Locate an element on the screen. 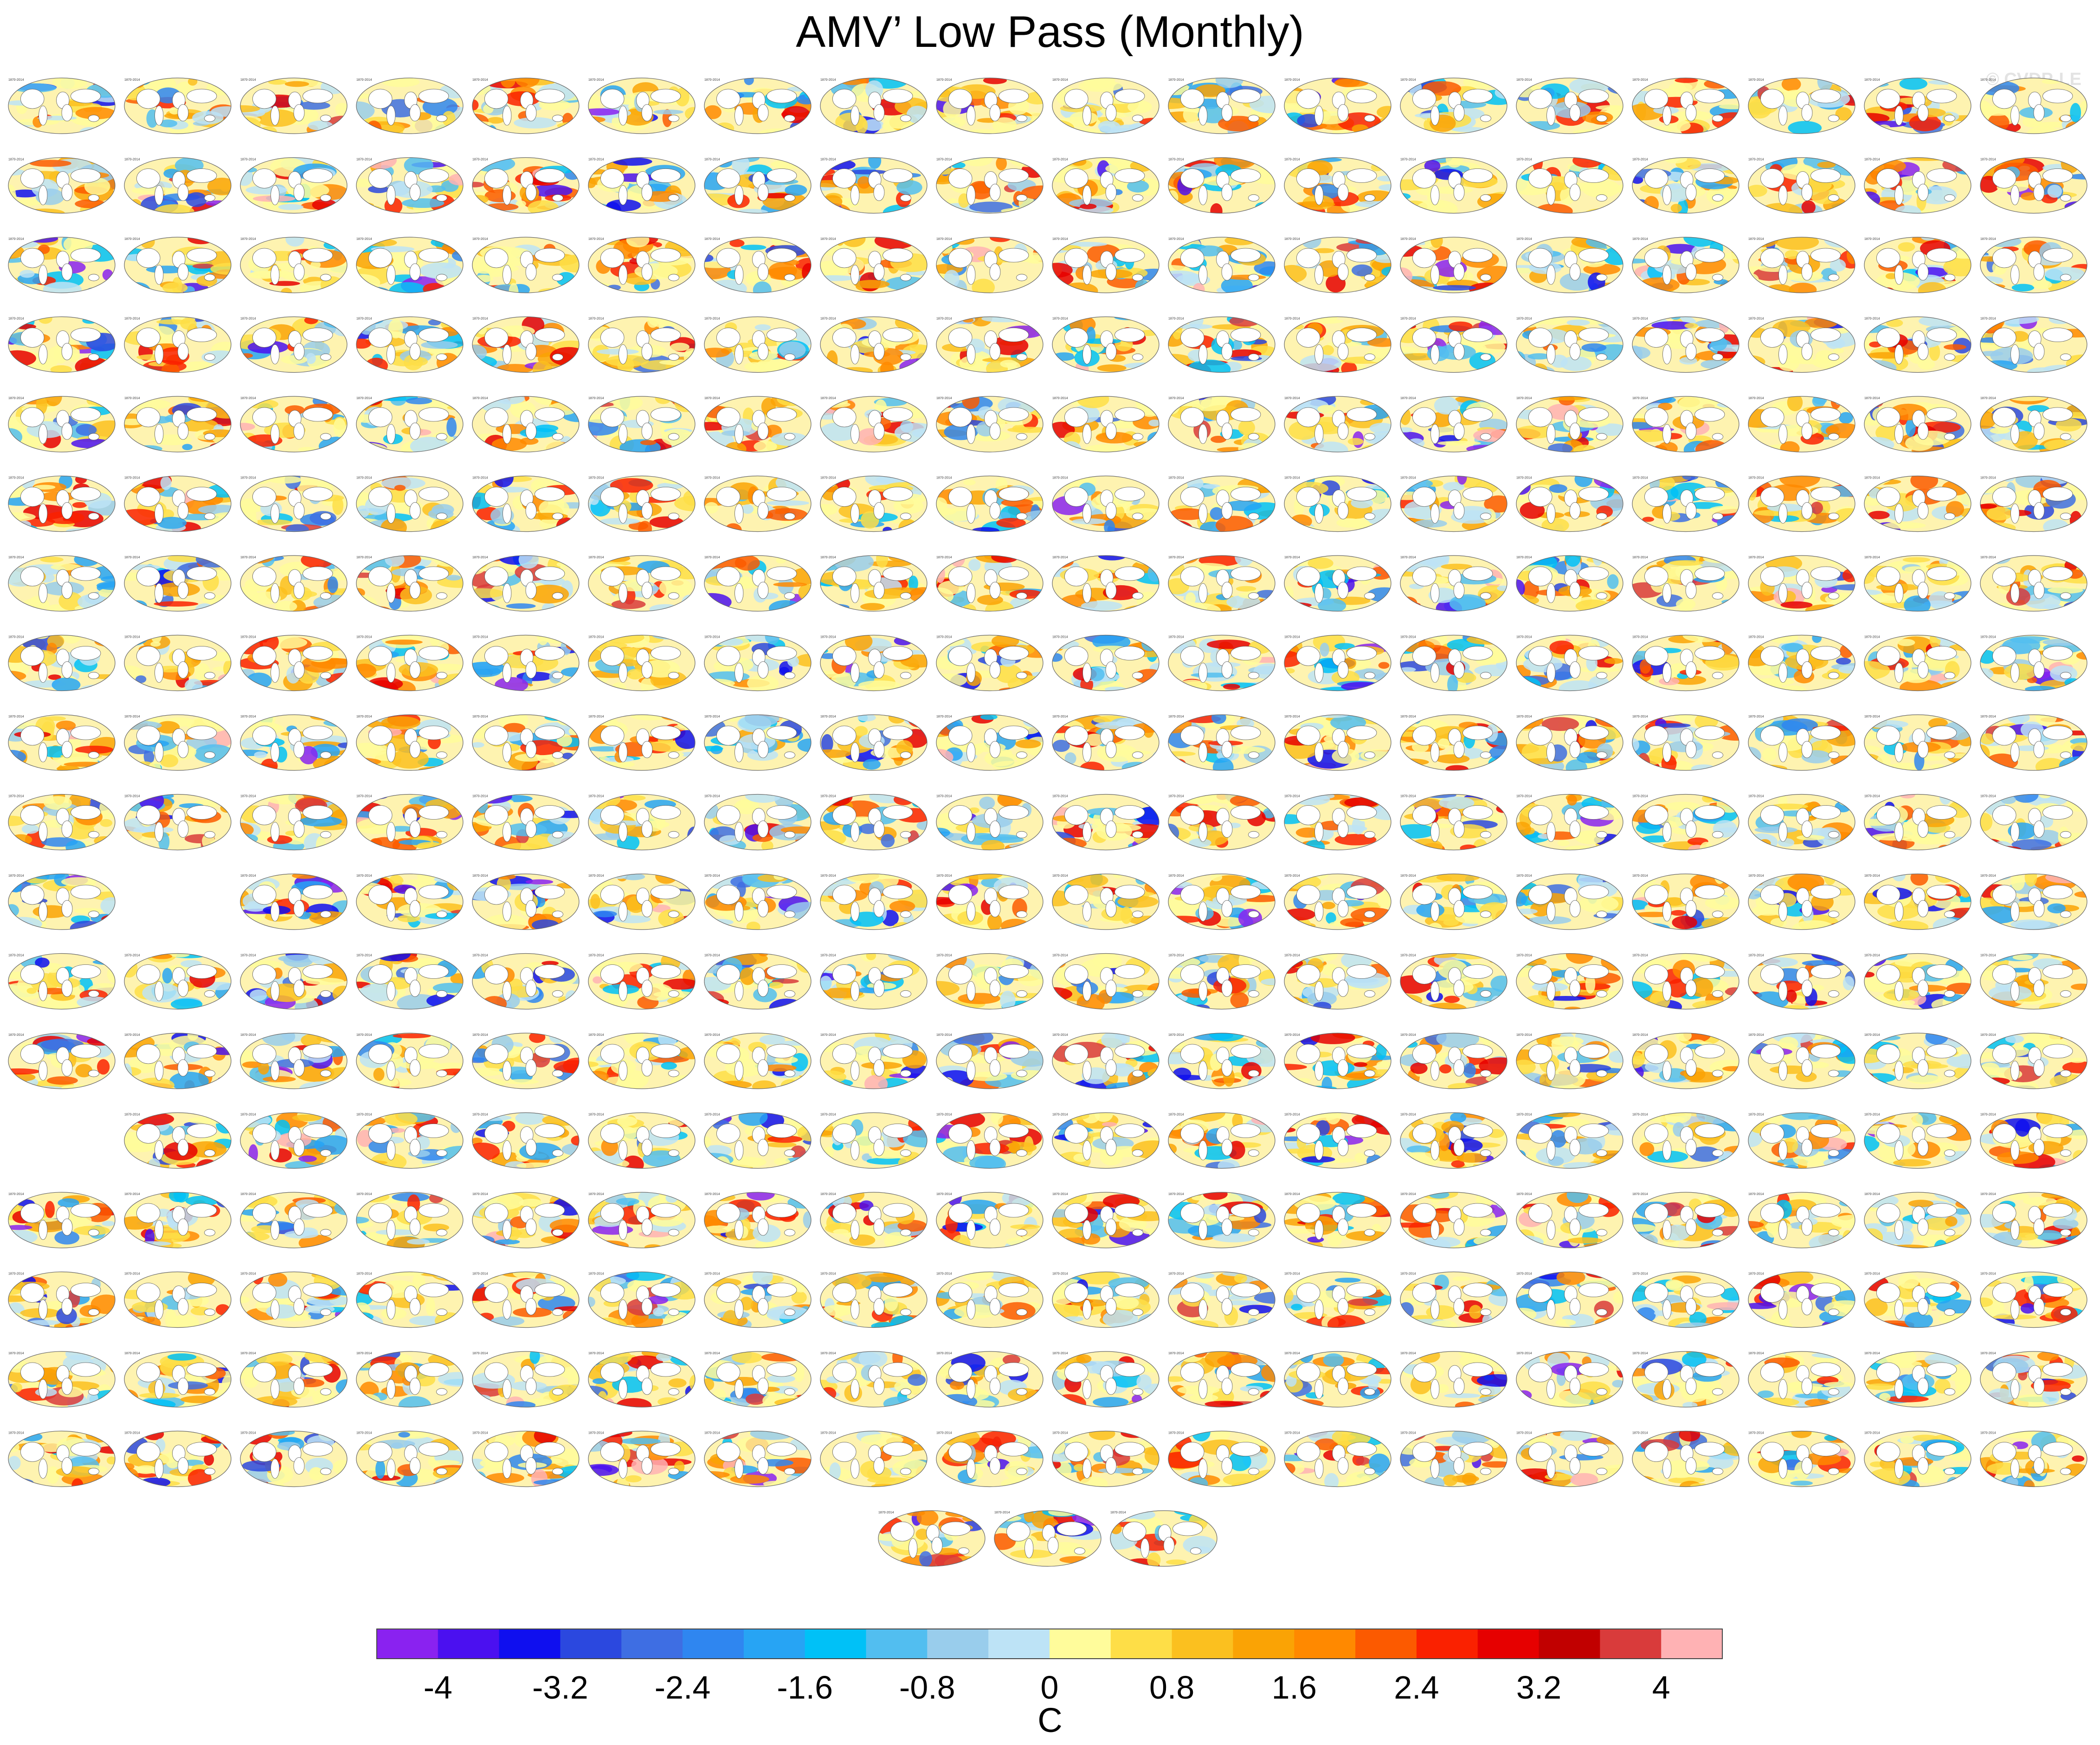 The width and height of the screenshot is (2100, 1745). colorbar-tick-label: 2.4 is located at coordinates (1417, 1688).